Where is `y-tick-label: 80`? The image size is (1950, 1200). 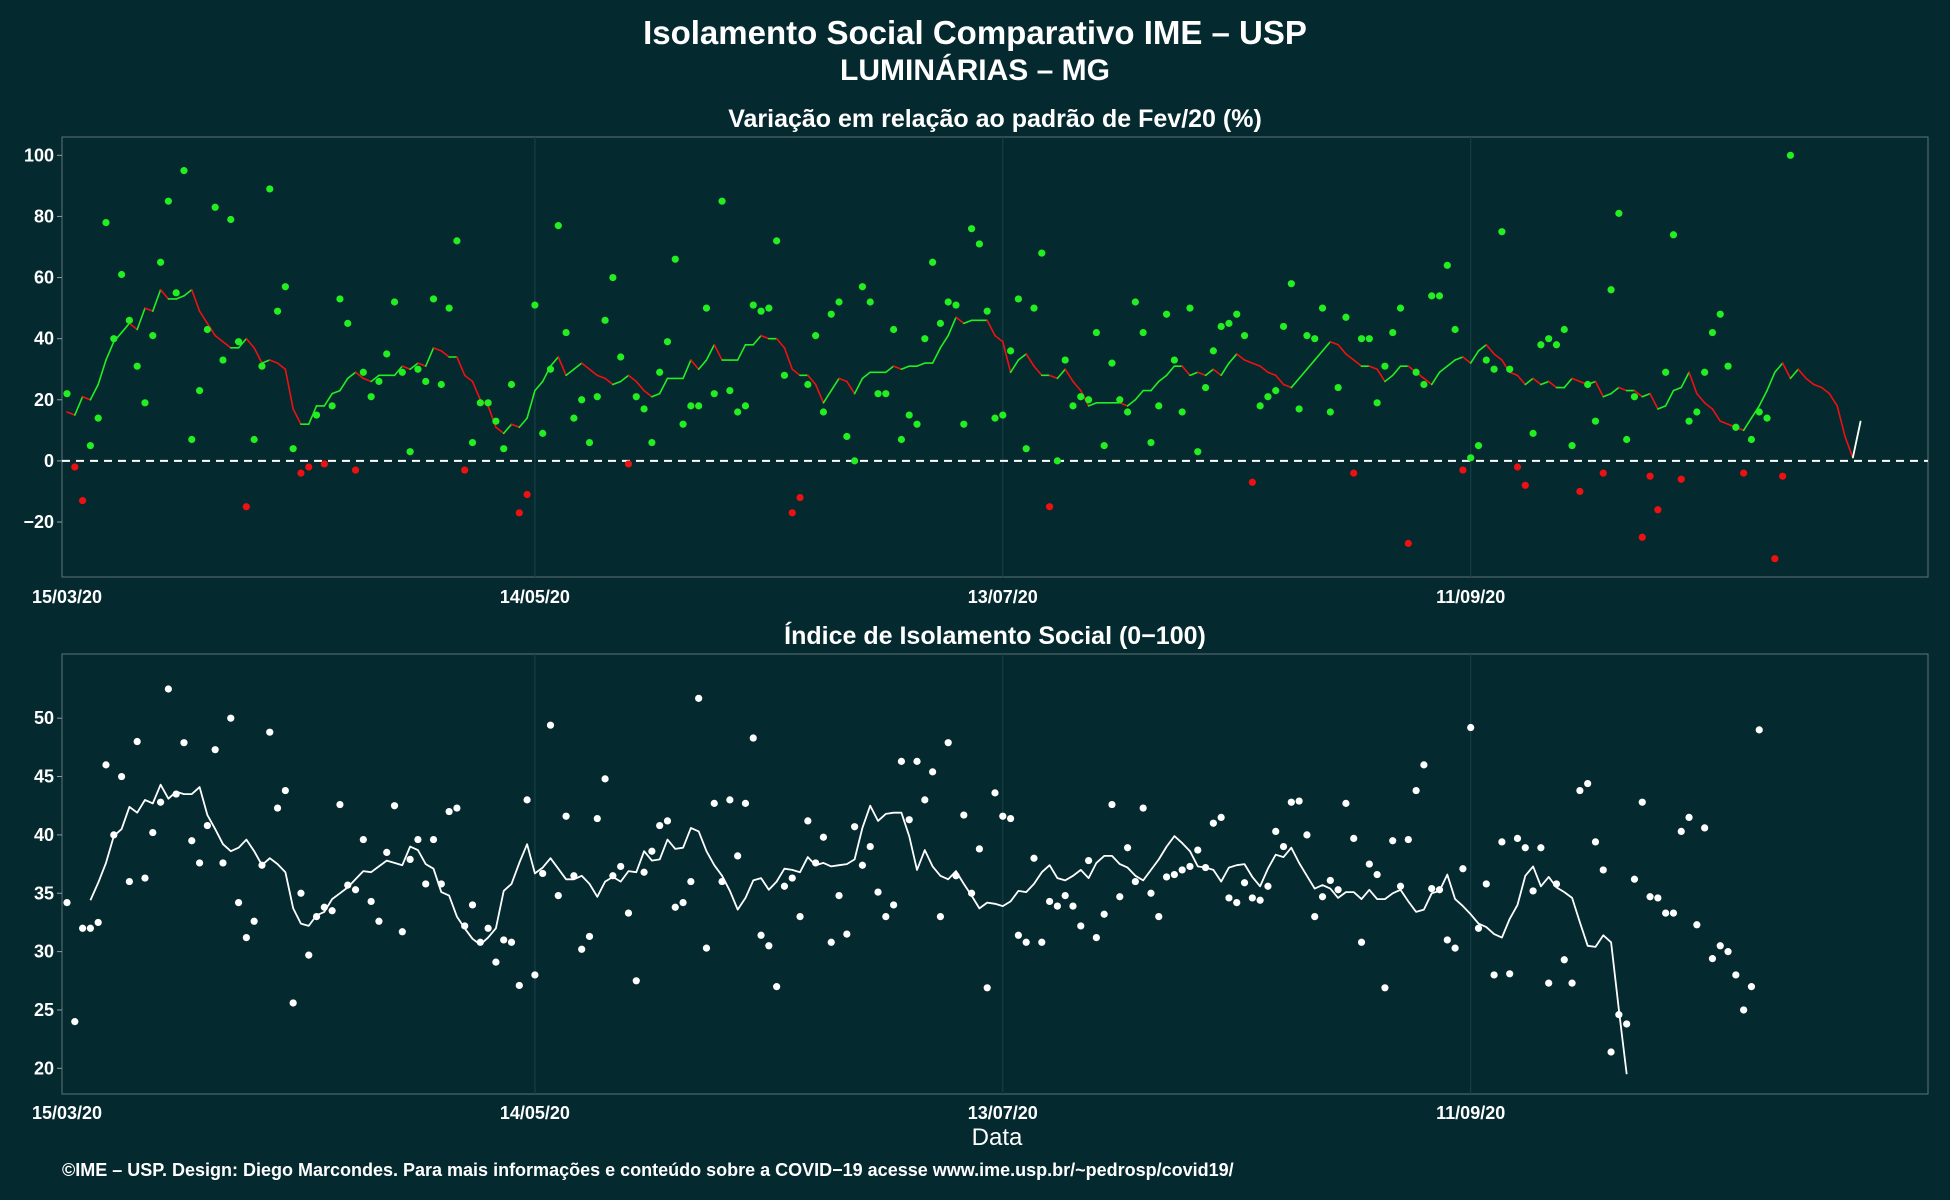
y-tick-label: 80 is located at coordinates (44, 216).